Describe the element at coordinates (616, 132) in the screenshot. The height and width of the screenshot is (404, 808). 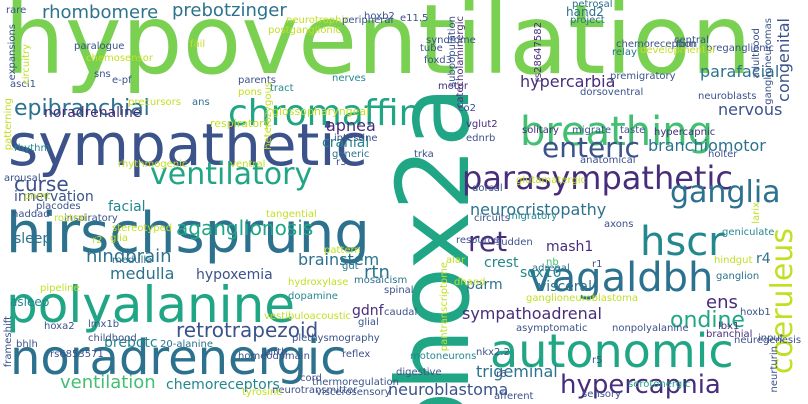
I see `word: breathing` at that location.